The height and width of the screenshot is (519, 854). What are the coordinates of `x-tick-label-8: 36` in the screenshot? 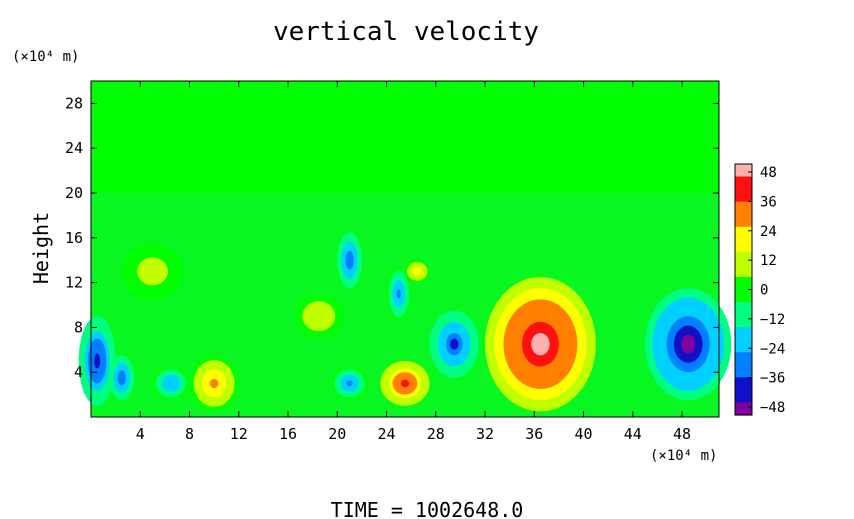 It's located at (534, 434).